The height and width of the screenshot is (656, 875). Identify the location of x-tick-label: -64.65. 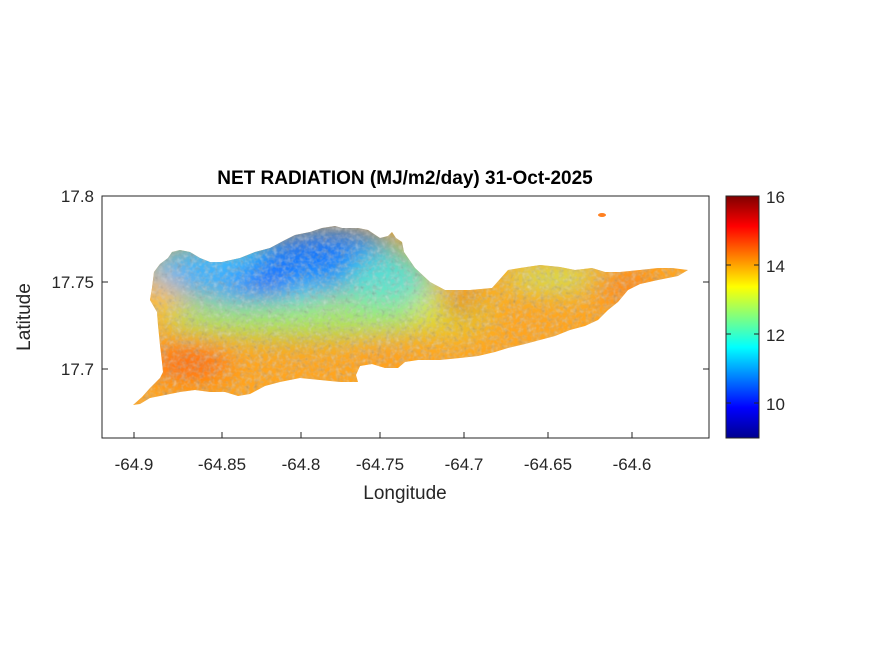
(548, 464).